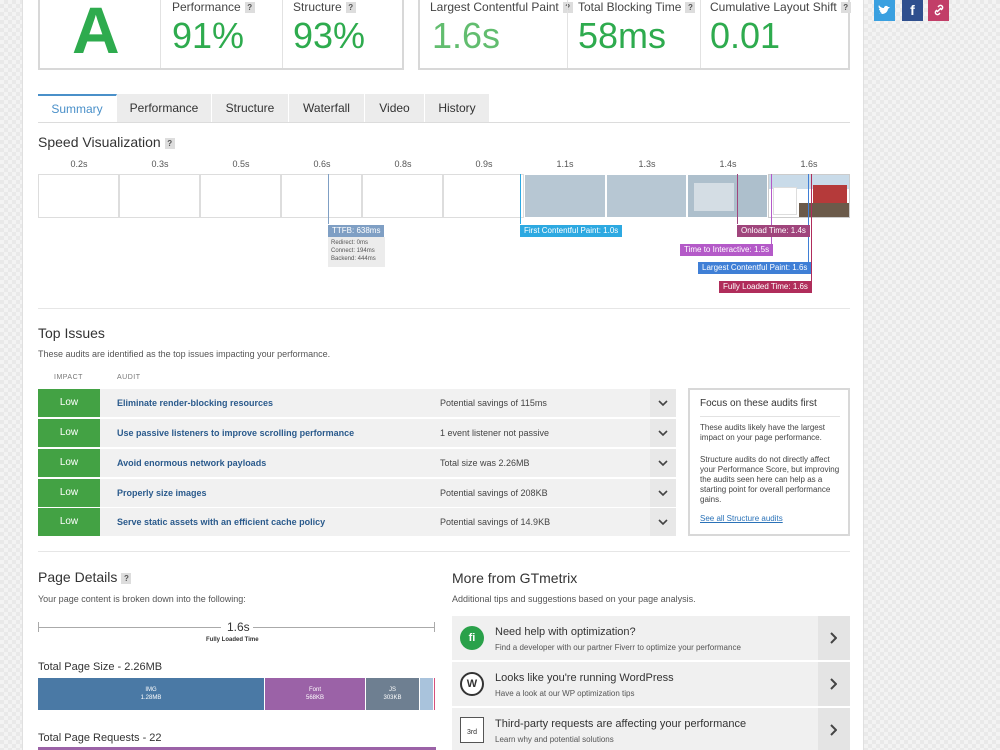 This screenshot has width=1000, height=750. Describe the element at coordinates (314, 690) in the screenshot. I see `segment-type-label: Font` at that location.